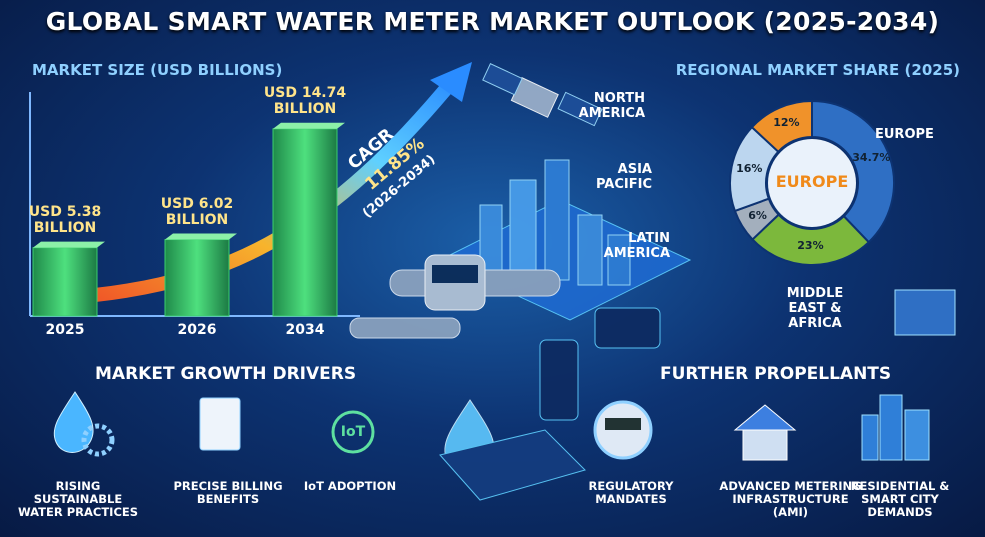 The width and height of the screenshot is (985, 537). I want to click on center-label: EUROPE, so click(812, 181).